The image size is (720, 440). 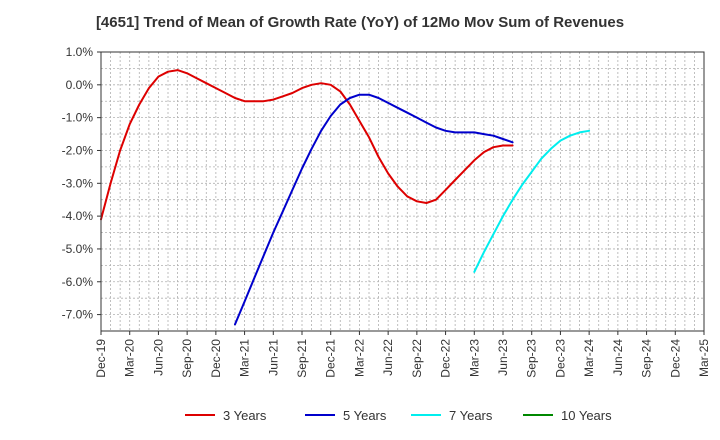 I want to click on y-tick-label: -3.0%, so click(x=78, y=183).